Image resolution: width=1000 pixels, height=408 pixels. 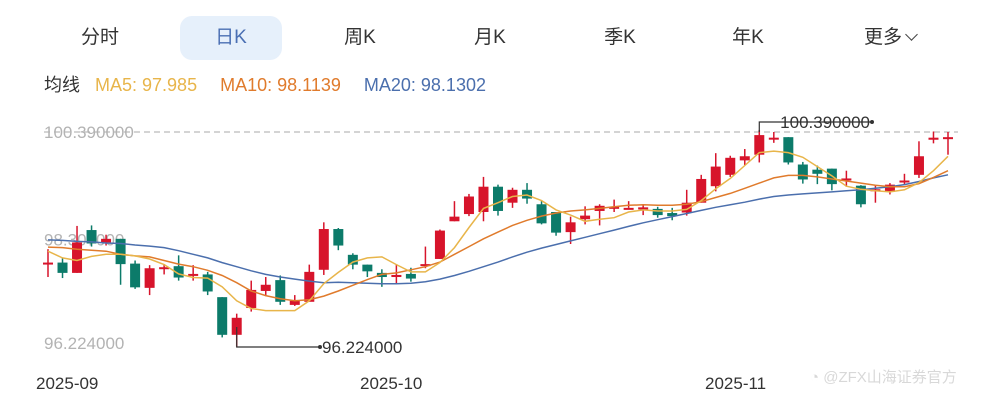 What do you see at coordinates (62, 85) in the screenshot?
I see `ma-legend-title: 均线` at bounding box center [62, 85].